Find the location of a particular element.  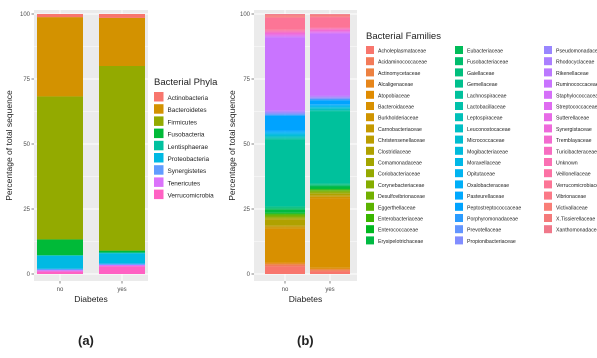

legend-label: Atopobiaceae is located at coordinates (394, 96).